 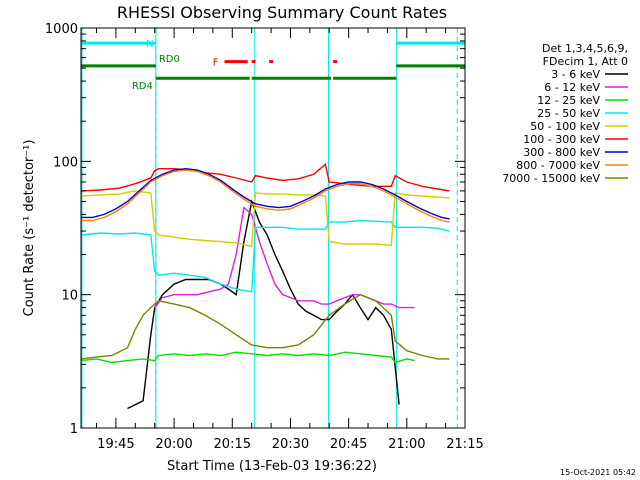 I want to click on x-axis-label: Start Time (13-Feb-03 19:36:22), so click(x=272, y=466).